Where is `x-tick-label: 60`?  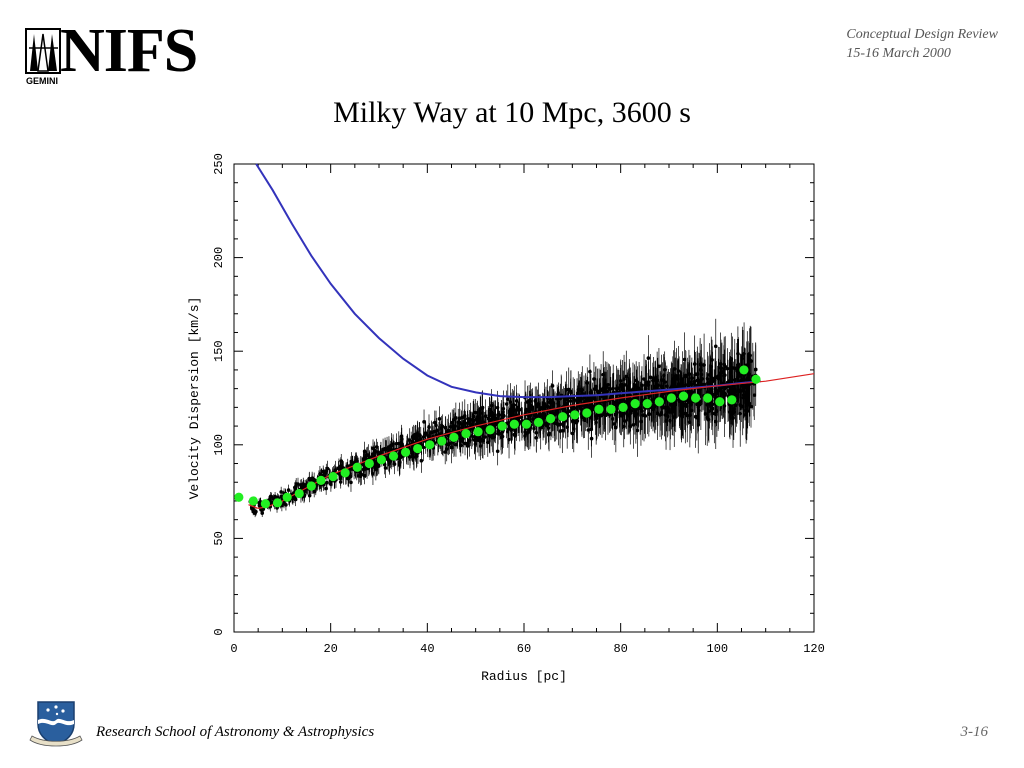
x-tick-label: 60 is located at coordinates (524, 649).